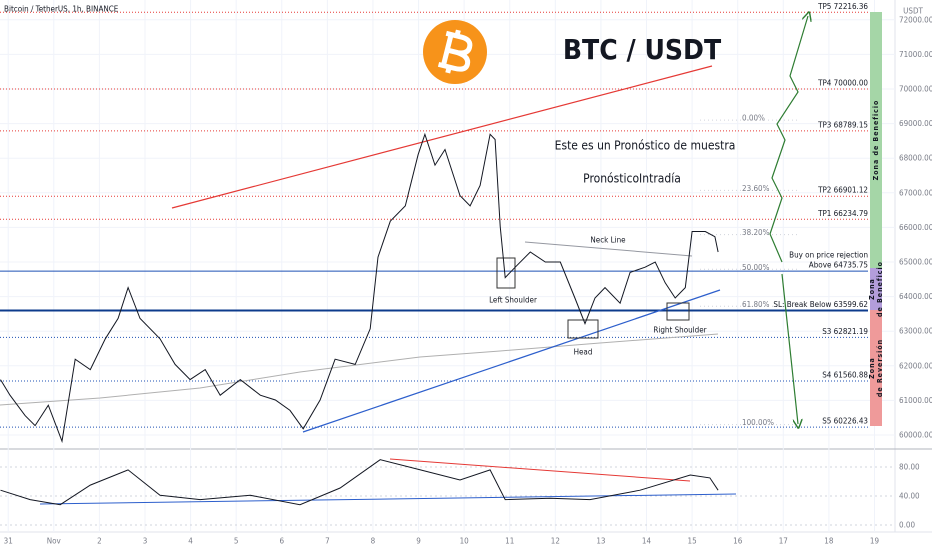 The height and width of the screenshot is (550, 932). I want to click on x-tick-label: 3, so click(145, 541).